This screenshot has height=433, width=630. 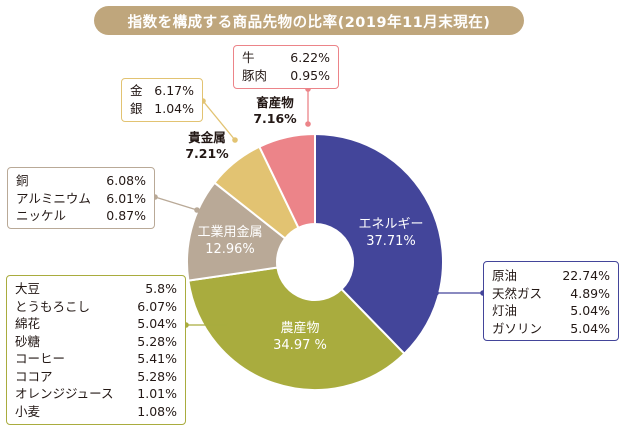 I want to click on breakdown-row: 銀 1.04%, so click(x=162, y=109).